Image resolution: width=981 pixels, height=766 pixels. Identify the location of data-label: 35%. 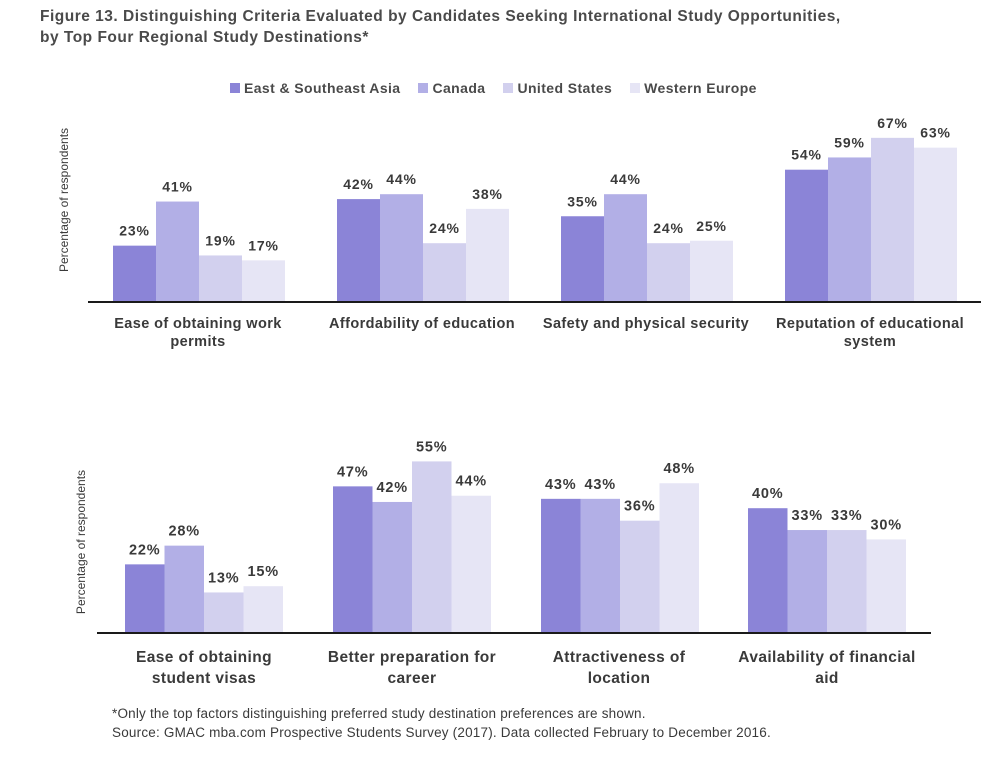
(582, 201).